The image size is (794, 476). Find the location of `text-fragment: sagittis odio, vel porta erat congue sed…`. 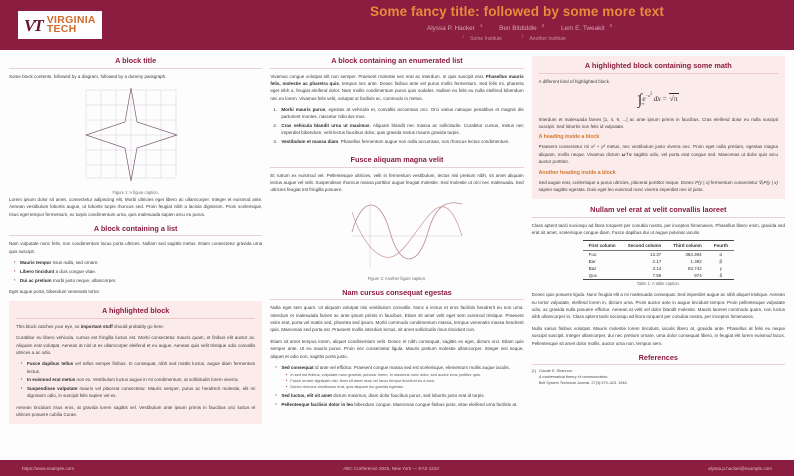

text-fragment: sagittis odio, vel porta erat congue sed… is located at coordinates (658, 158).